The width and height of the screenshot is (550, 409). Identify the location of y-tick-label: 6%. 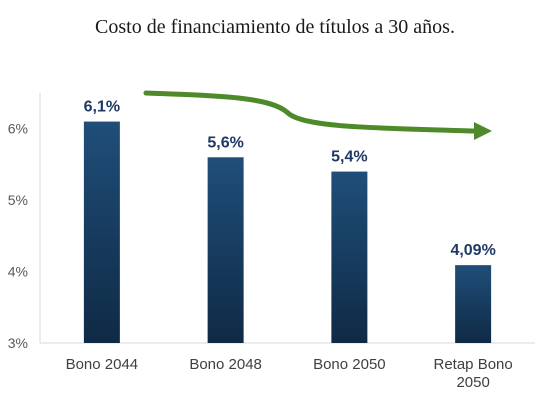
(18, 129).